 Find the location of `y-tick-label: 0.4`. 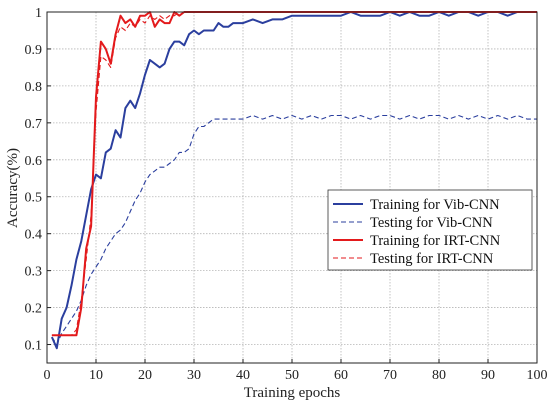

y-tick-label: 0.4 is located at coordinates (34, 235).